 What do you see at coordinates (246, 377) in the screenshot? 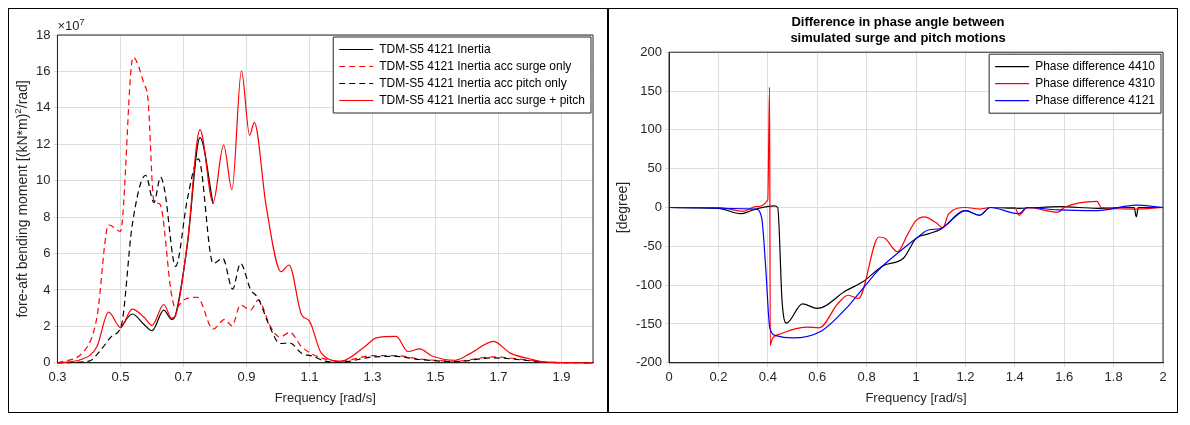
I see `x-tick-label: 0.9` at bounding box center [246, 377].